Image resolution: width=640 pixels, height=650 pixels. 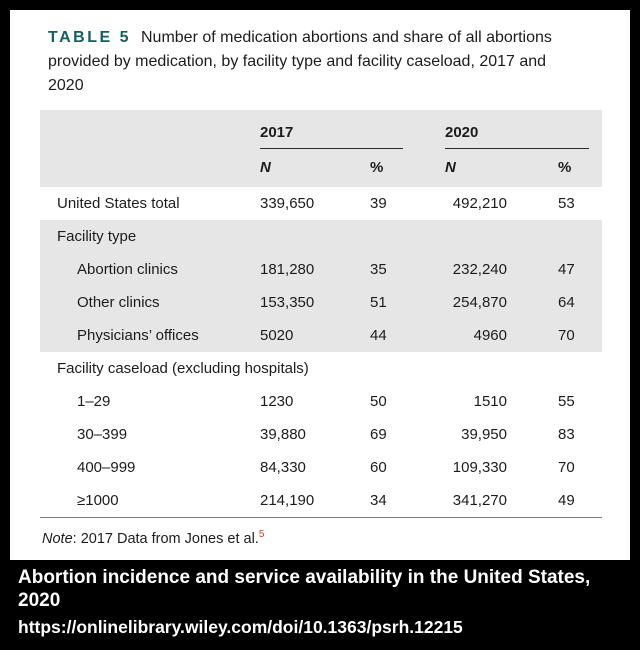 What do you see at coordinates (580, 302) in the screenshot?
I see `cell-pct-2020: 64` at bounding box center [580, 302].